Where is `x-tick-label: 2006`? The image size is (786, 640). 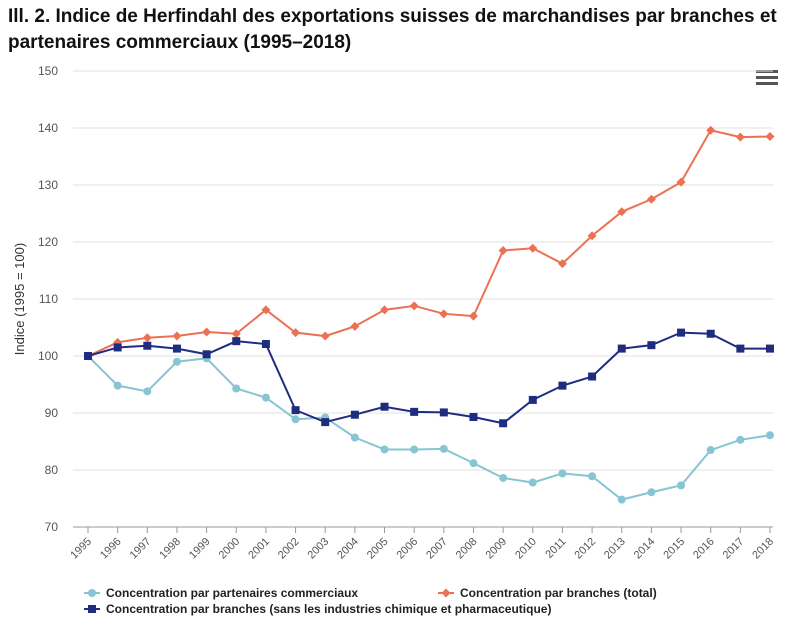 x-tick-label: 2006 is located at coordinates (407, 549).